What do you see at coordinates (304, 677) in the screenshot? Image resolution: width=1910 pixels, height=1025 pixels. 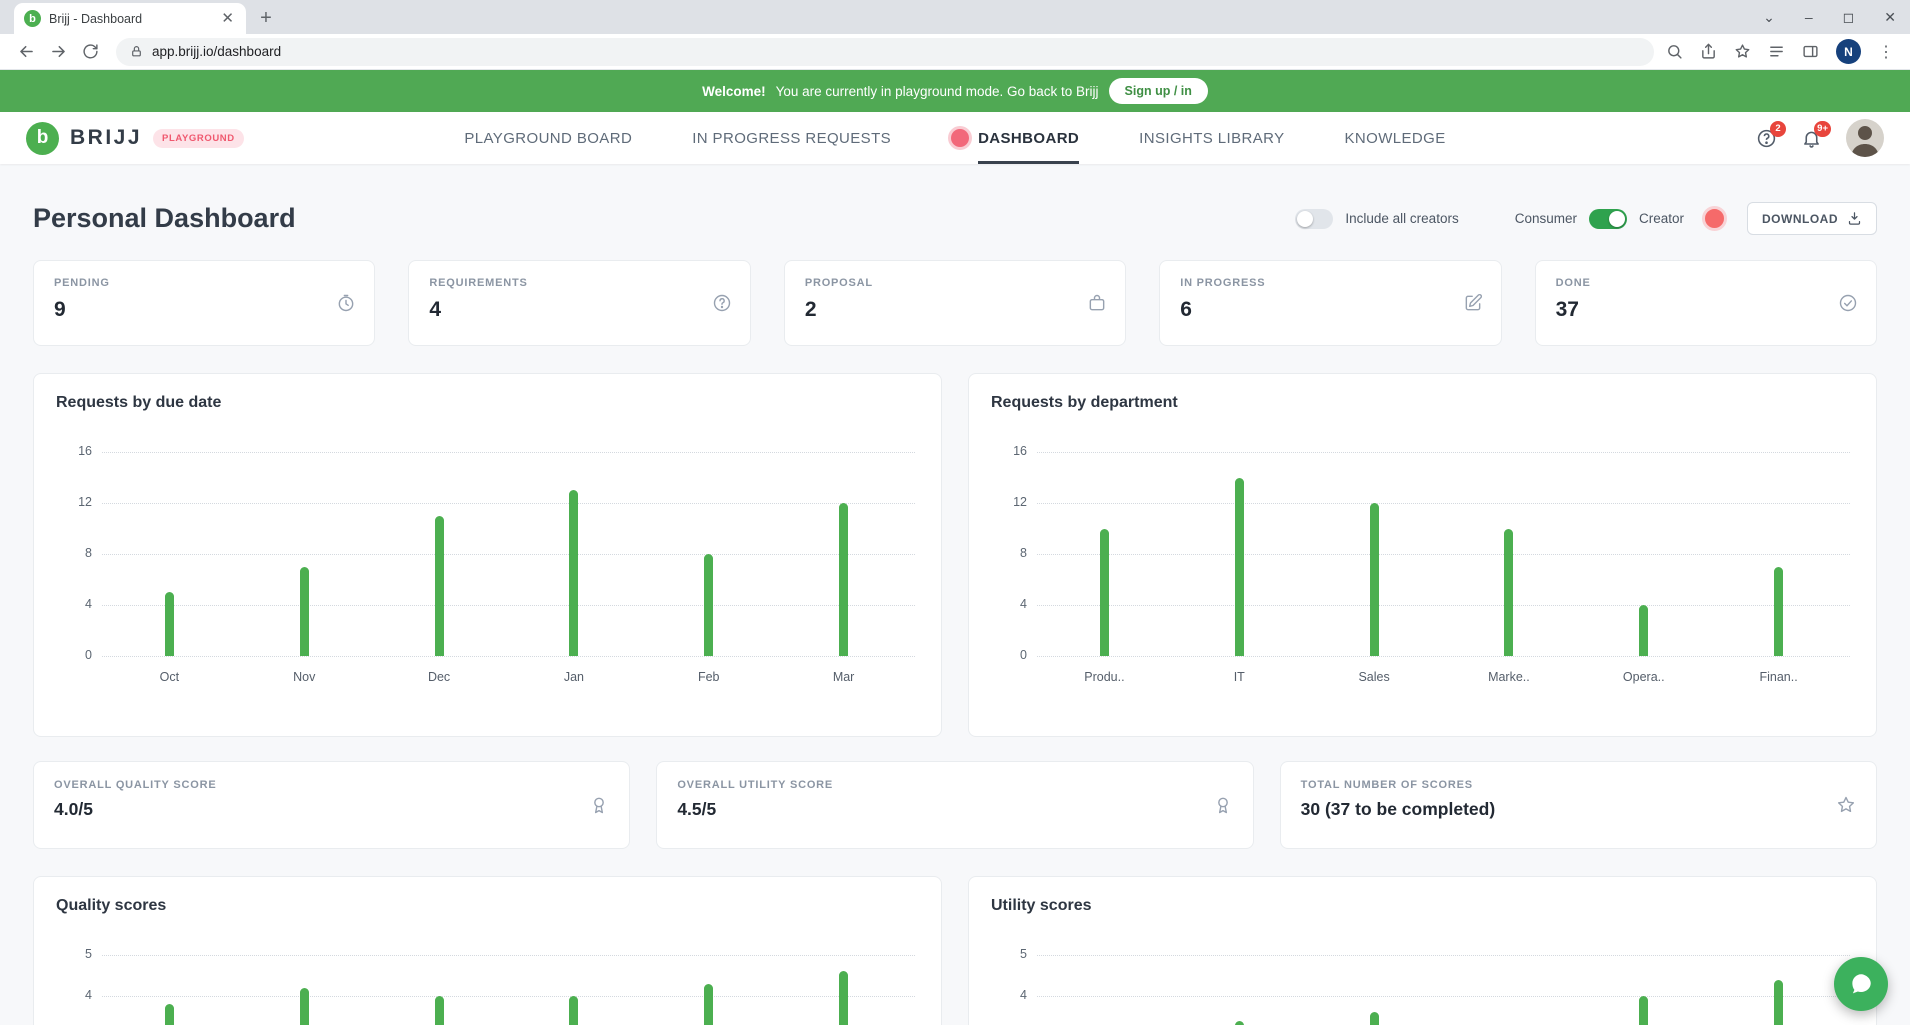 I see `x-axis-label: Nov` at bounding box center [304, 677].